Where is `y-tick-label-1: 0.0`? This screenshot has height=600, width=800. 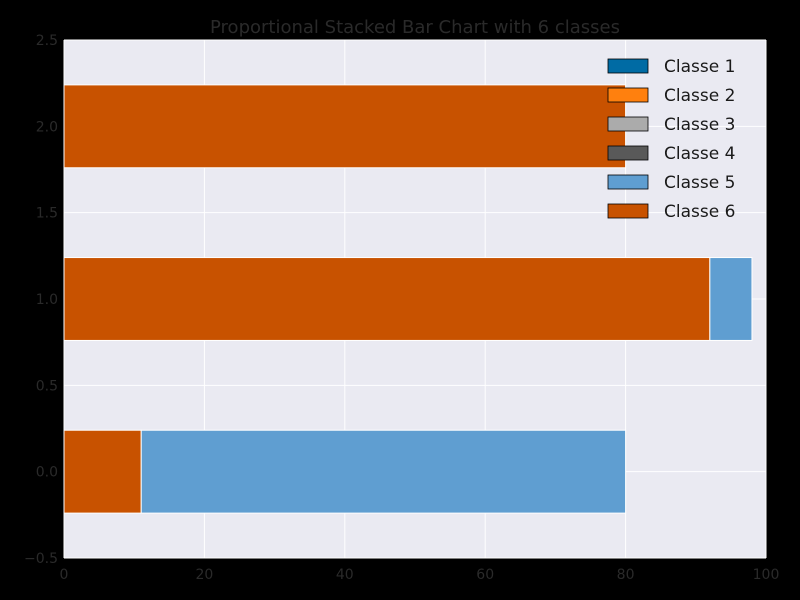
y-tick-label-1: 0.0 is located at coordinates (47, 473).